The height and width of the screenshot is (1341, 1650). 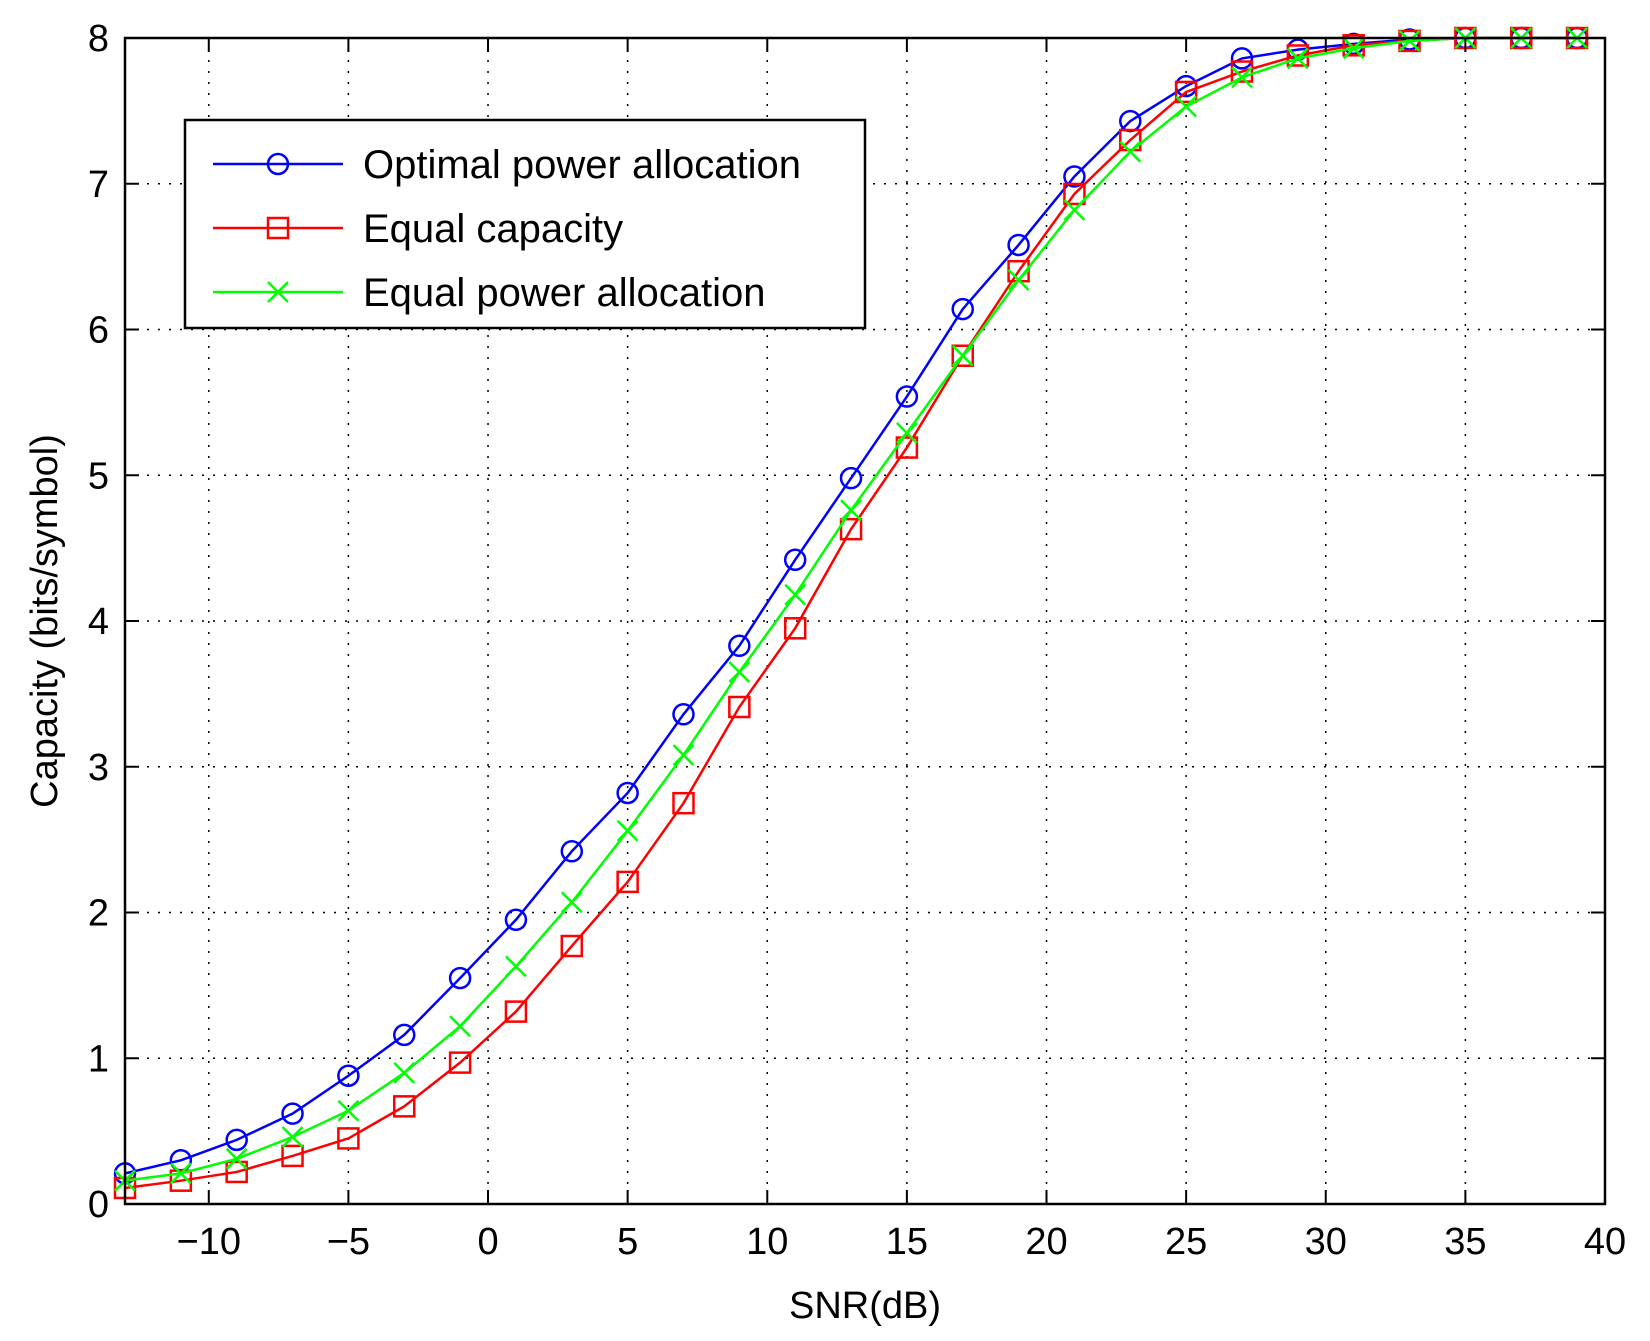 I want to click on x-tick-label: −5, so click(x=348, y=1242).